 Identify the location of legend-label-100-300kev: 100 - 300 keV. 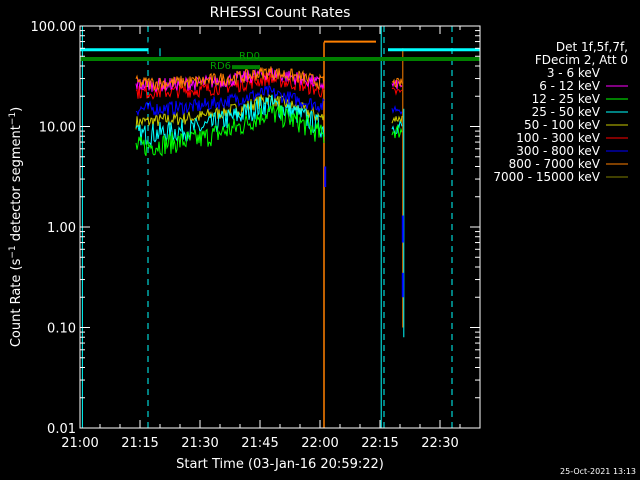
(558, 138).